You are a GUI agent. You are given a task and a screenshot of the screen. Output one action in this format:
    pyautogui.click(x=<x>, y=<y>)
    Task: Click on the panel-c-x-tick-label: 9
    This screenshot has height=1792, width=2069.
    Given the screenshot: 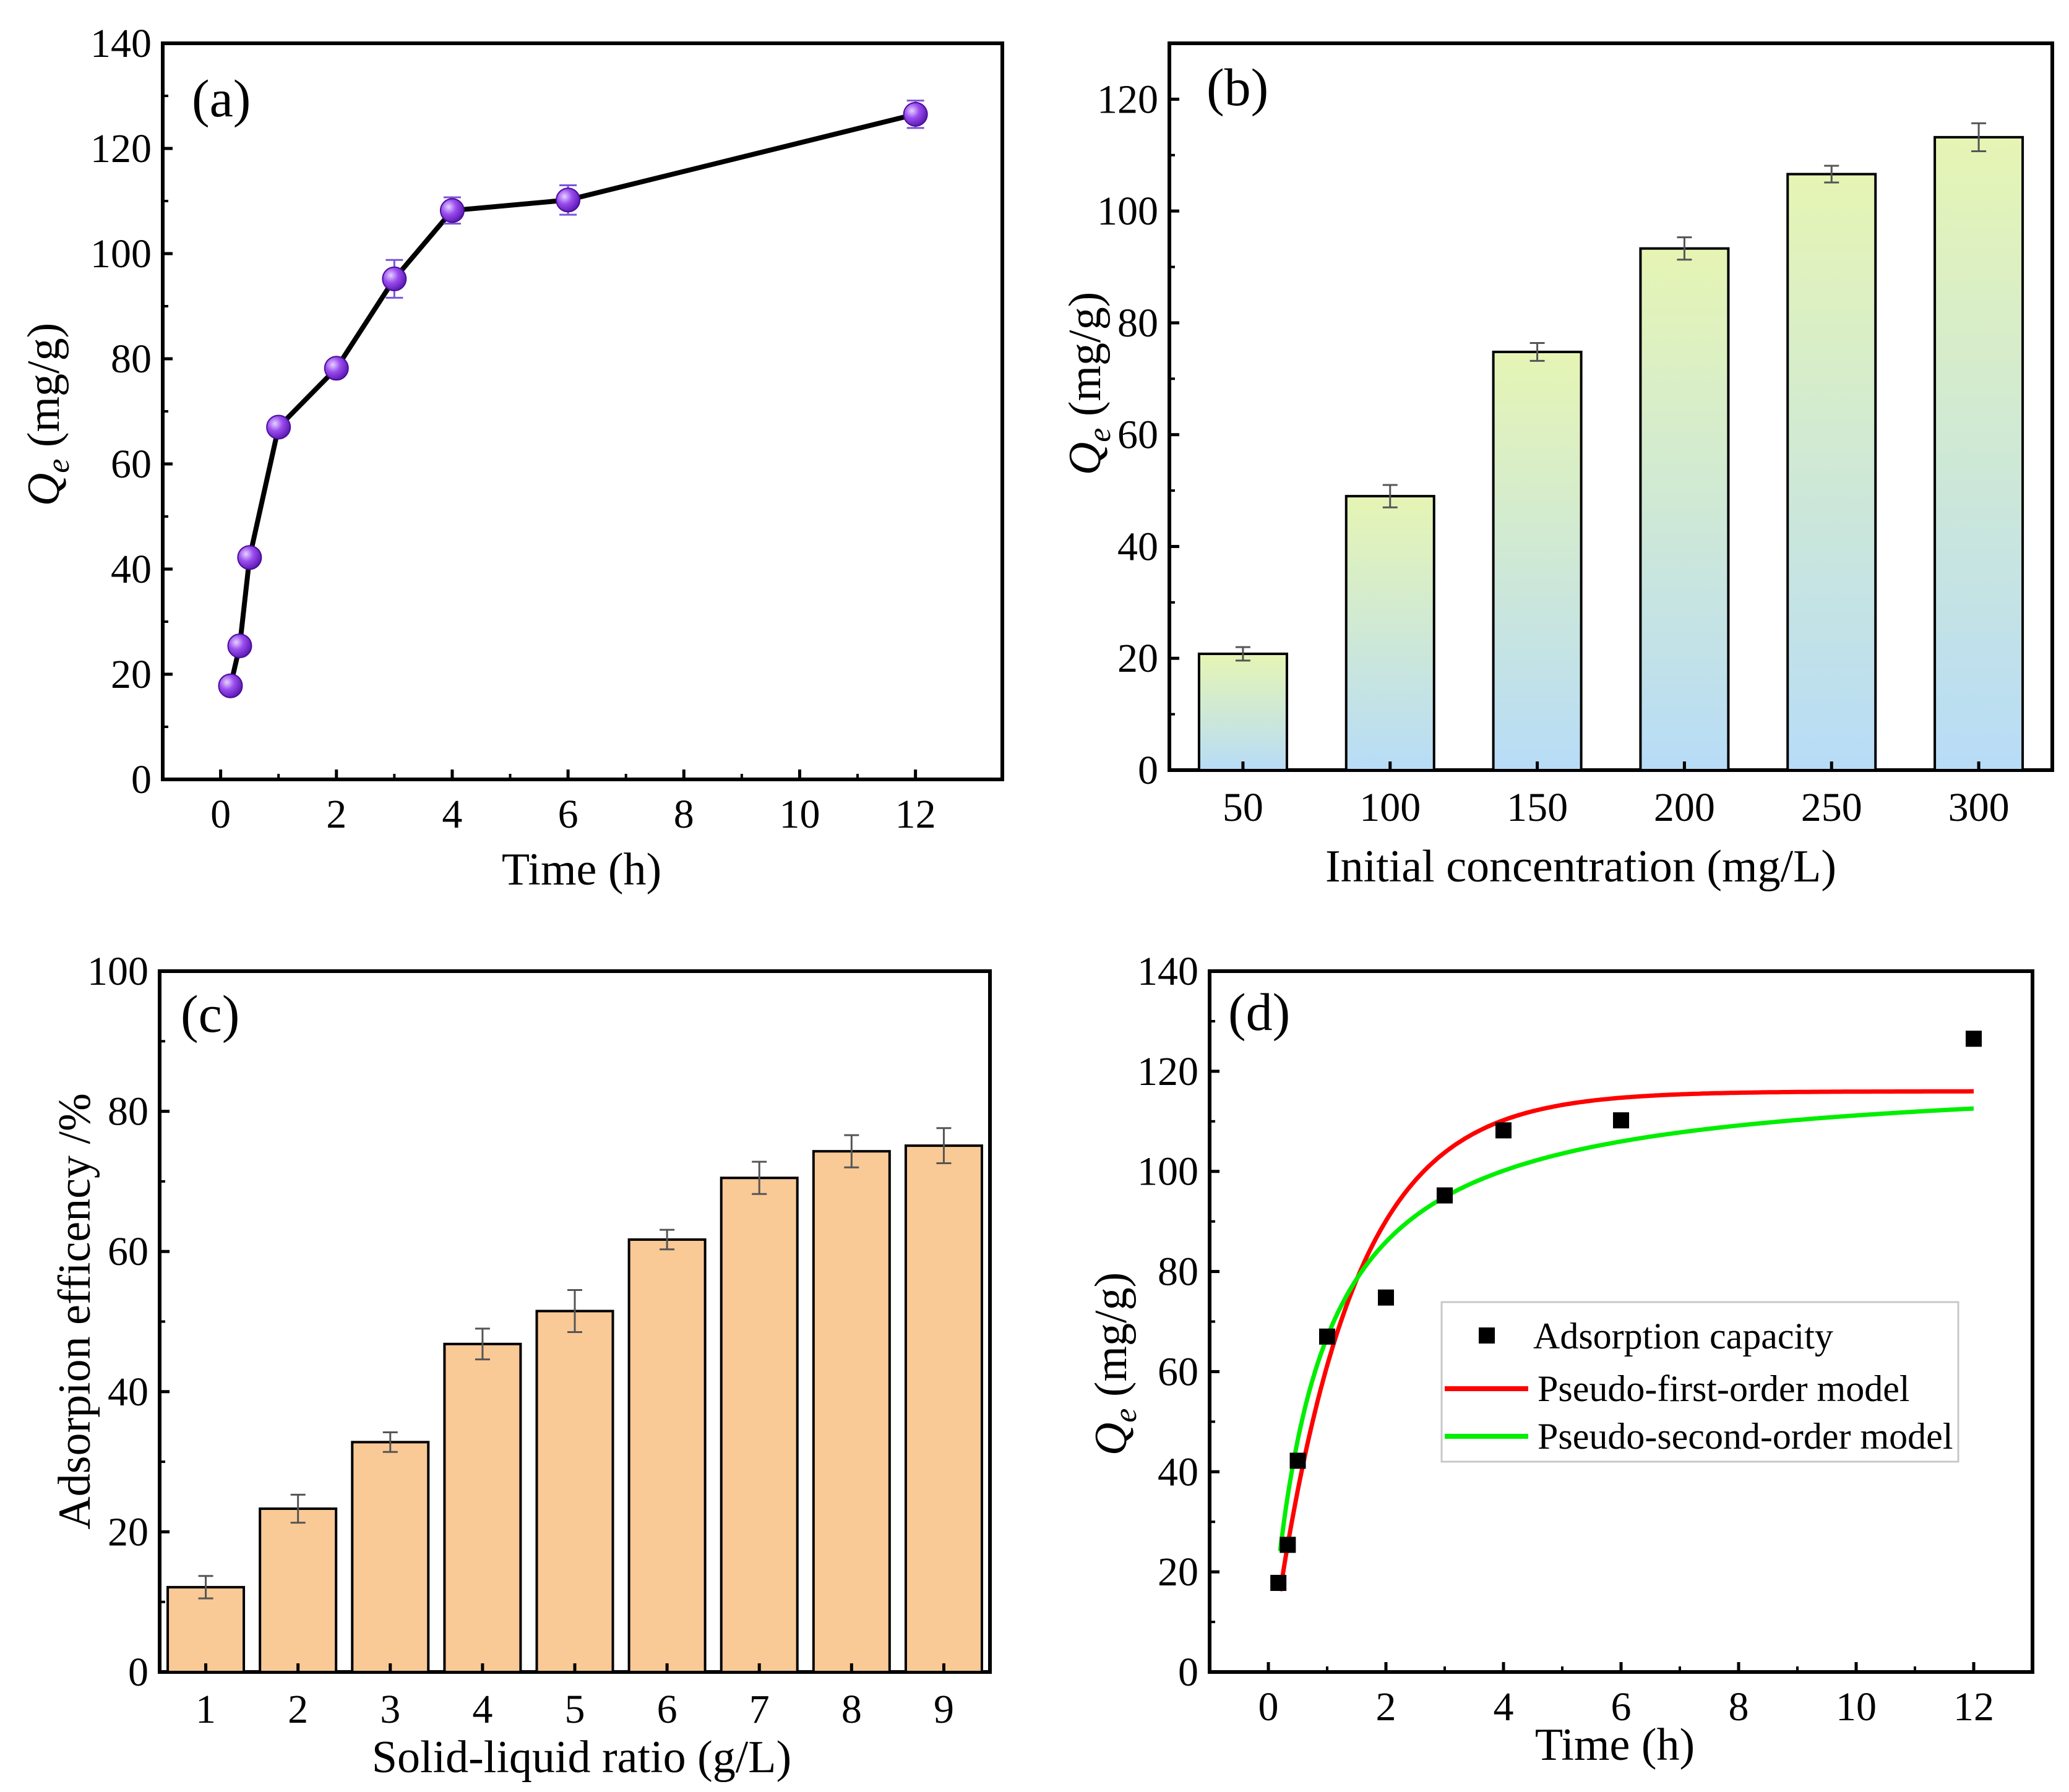 What is the action you would take?
    pyautogui.click(x=944, y=1709)
    